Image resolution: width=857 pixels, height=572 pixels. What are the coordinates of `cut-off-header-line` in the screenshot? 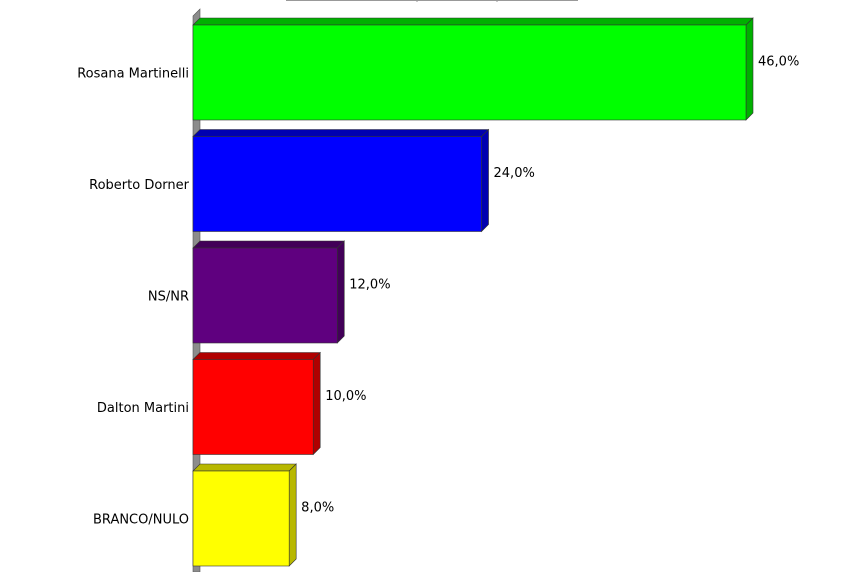 It's located at (432, 1).